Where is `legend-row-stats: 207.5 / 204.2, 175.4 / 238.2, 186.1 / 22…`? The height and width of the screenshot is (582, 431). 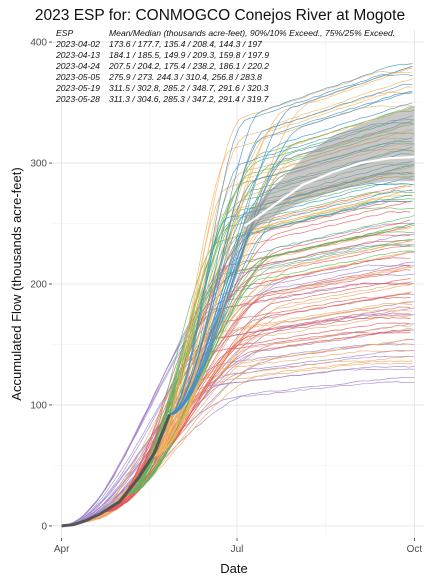 legend-row-stats: 207.5 / 204.2, 175.4 / 238.2, 186.1 / 22… is located at coordinates (188, 66).